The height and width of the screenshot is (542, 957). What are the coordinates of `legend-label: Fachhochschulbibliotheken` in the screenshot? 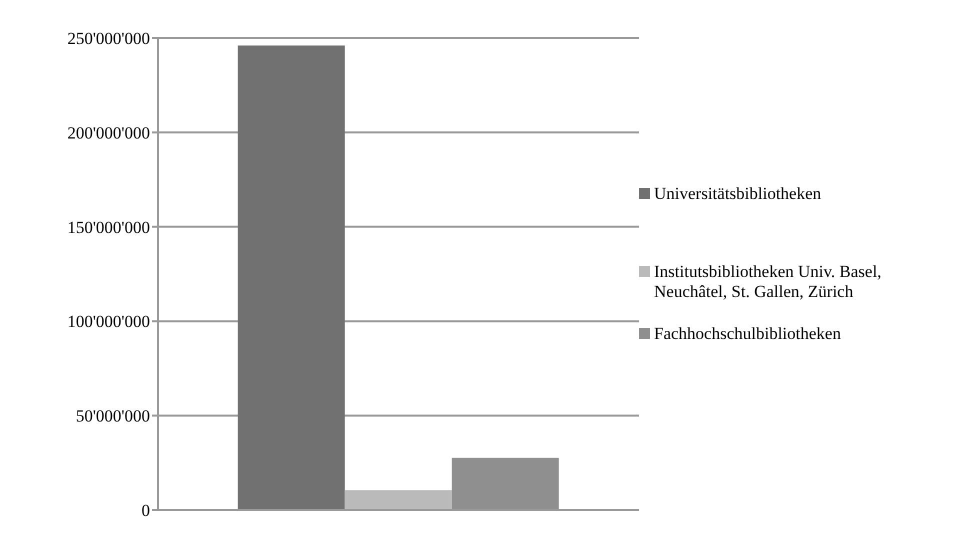 It's located at (748, 334).